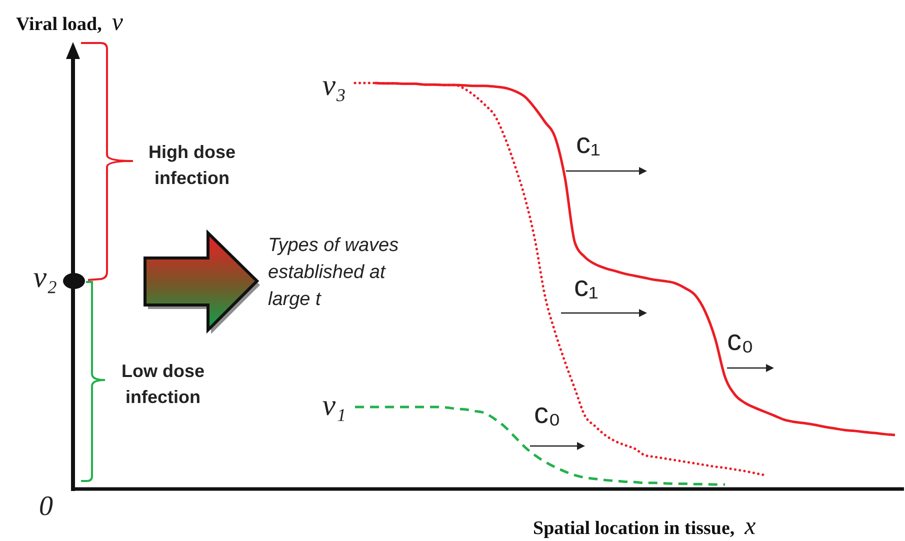 The image size is (905, 541). Describe the element at coordinates (334, 405) in the screenshot. I see `text: v₁` at that location.